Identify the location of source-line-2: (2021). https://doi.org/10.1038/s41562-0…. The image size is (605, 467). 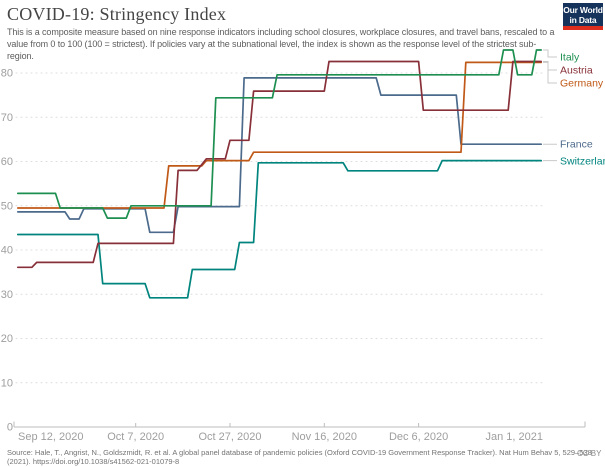
(93, 461).